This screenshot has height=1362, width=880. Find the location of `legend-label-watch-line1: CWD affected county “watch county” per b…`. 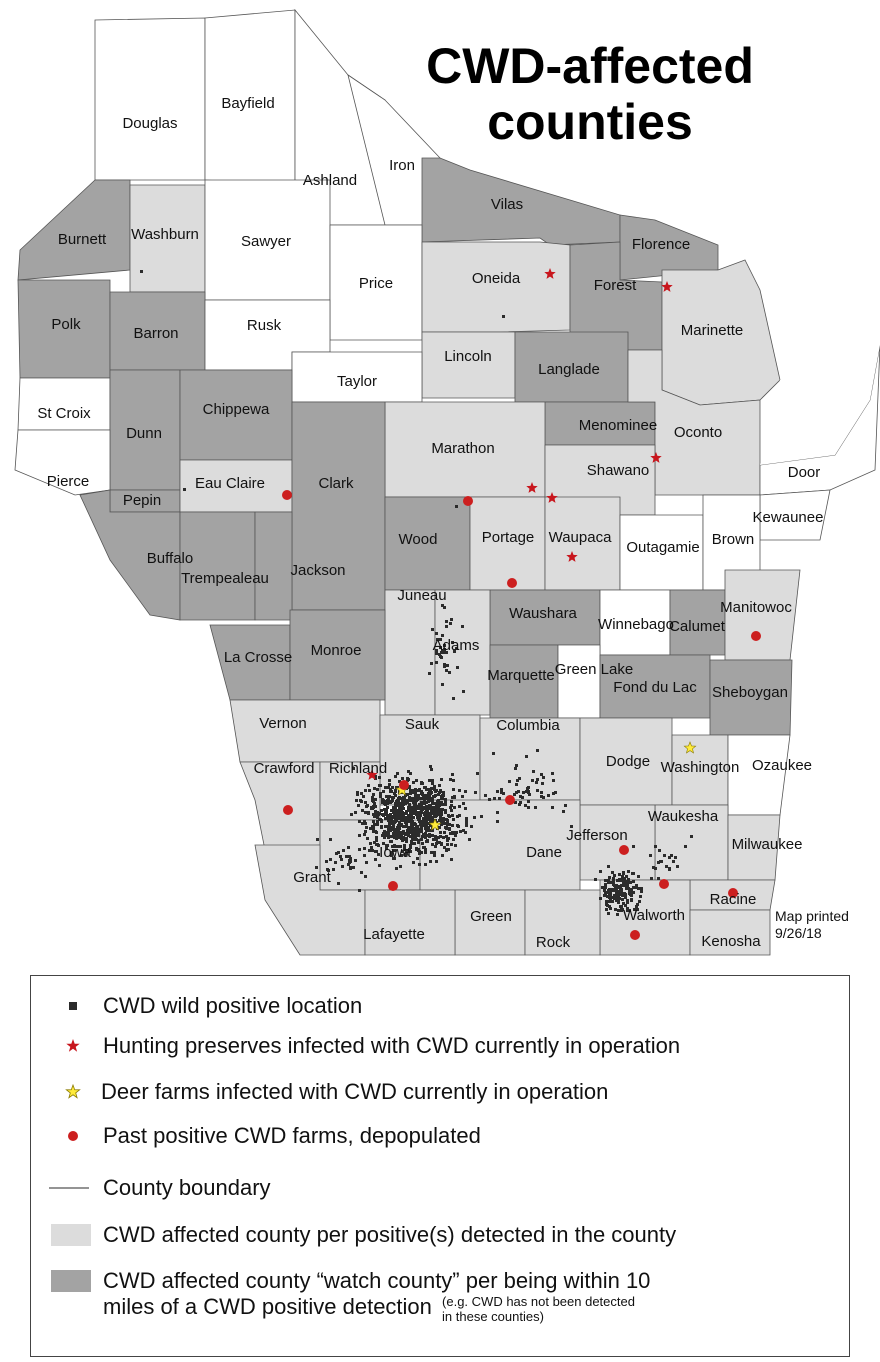

legend-label-watch-line1: CWD affected county “watch county” per b… is located at coordinates (377, 1280).